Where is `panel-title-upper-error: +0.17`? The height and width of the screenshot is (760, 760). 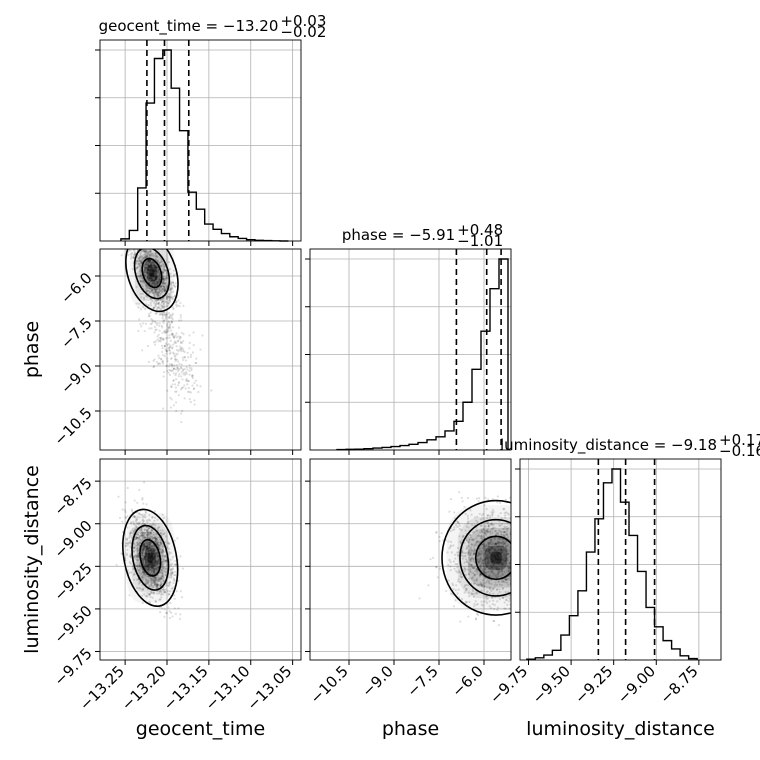 panel-title-upper-error: +0.17 is located at coordinates (739, 440).